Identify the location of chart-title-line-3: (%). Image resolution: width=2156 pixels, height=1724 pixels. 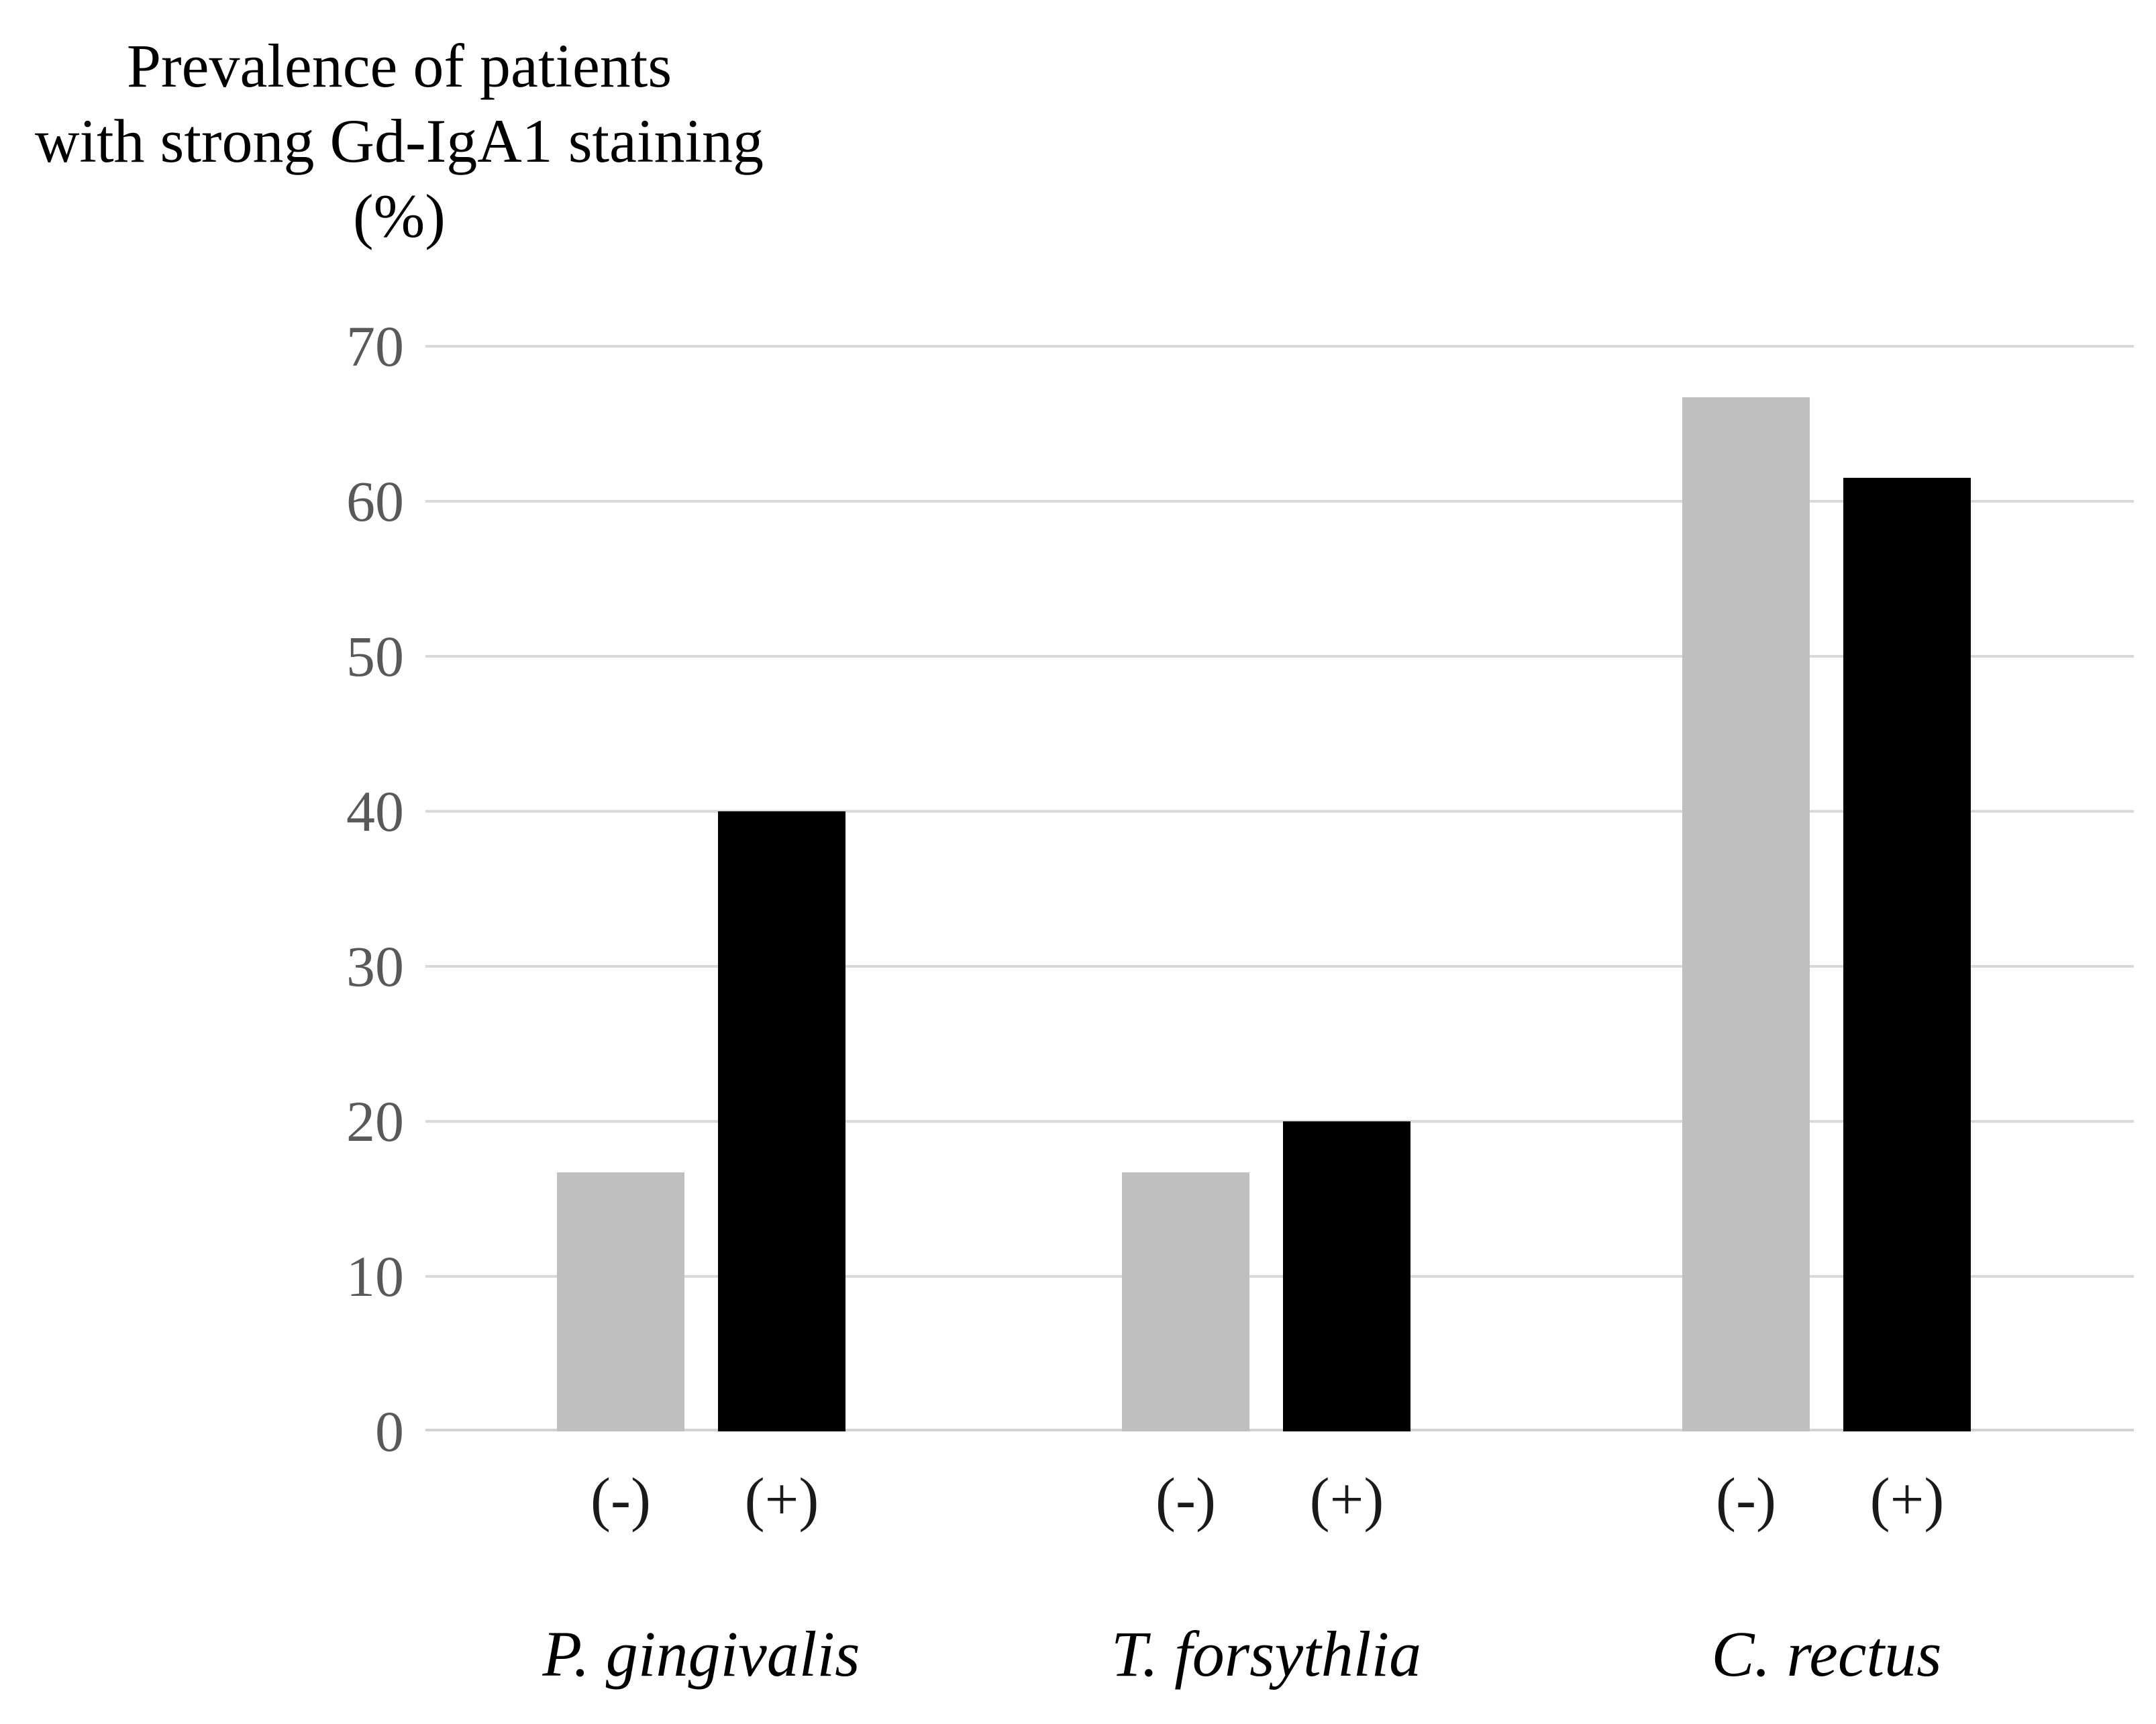
(399, 216).